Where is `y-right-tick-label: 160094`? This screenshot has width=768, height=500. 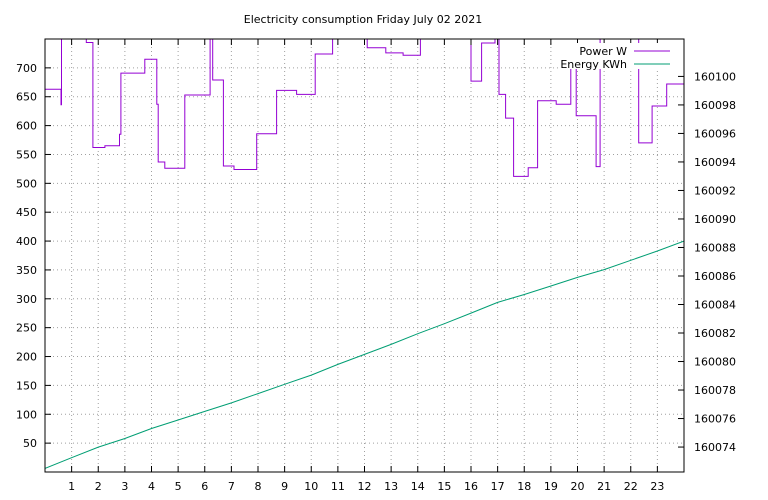 y-right-tick-label: 160094 is located at coordinates (715, 162).